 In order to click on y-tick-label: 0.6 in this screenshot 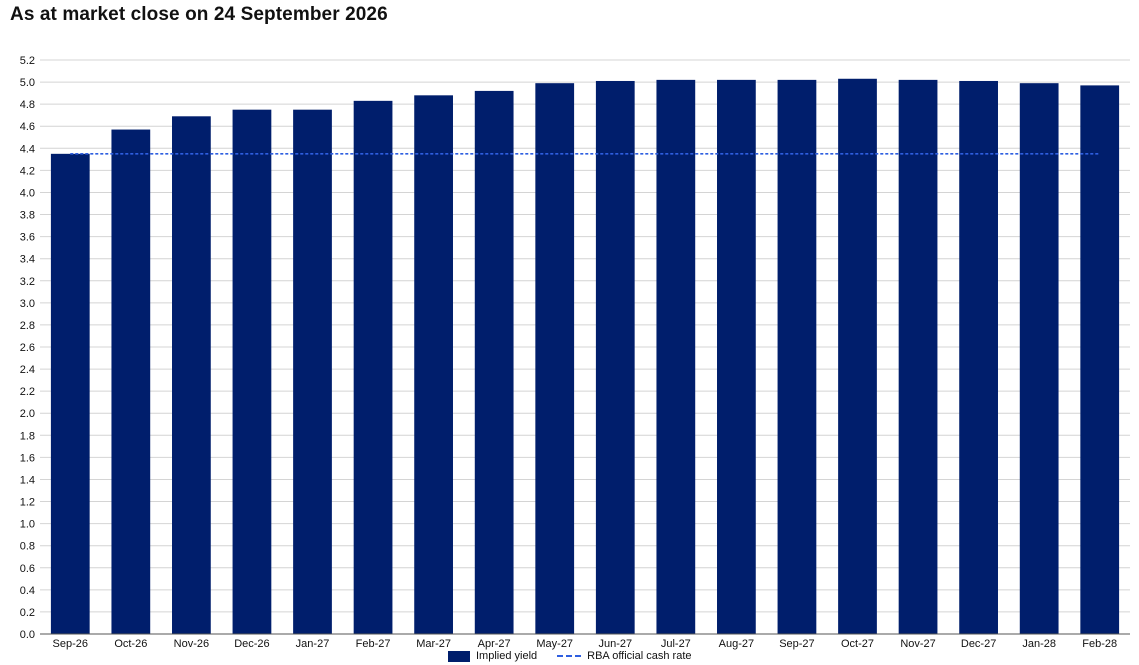, I will do `click(27, 569)`.